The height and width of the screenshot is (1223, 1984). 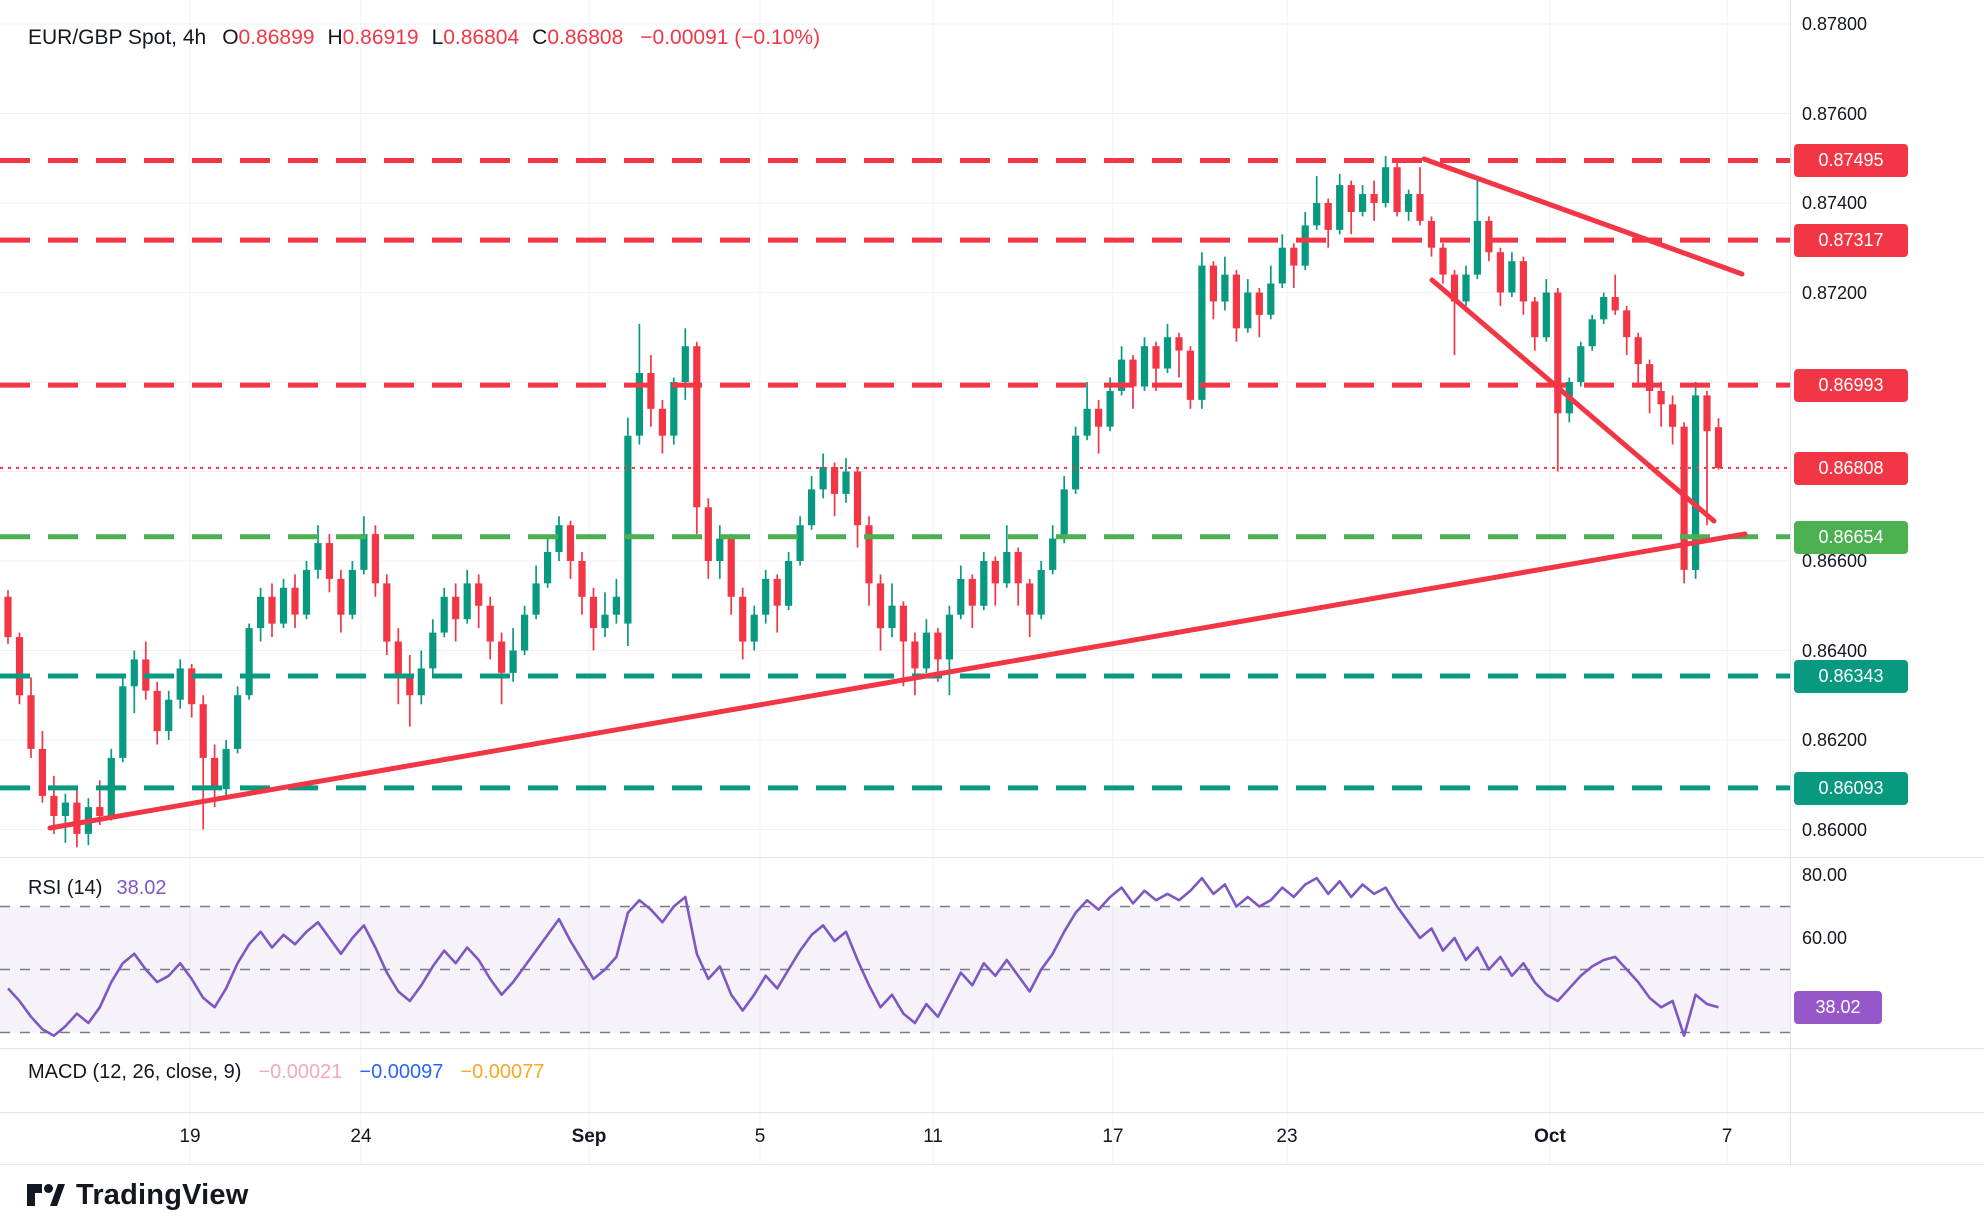 I want to click on tradingview-attribution: TradingView, so click(x=137, y=1195).